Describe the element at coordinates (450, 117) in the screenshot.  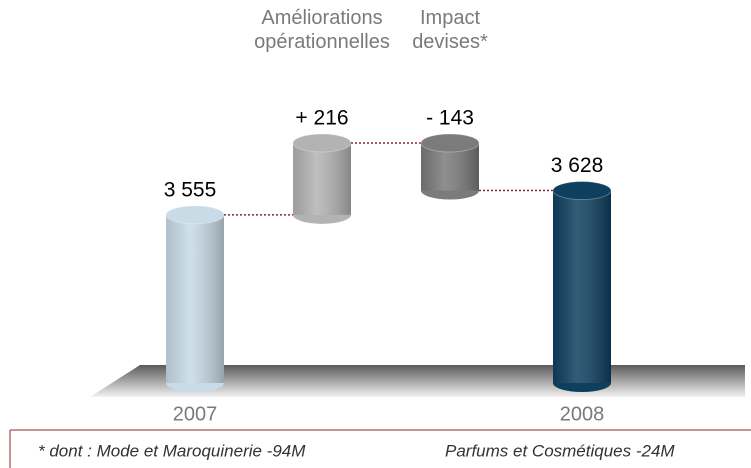
I see `value-label: - 143` at that location.